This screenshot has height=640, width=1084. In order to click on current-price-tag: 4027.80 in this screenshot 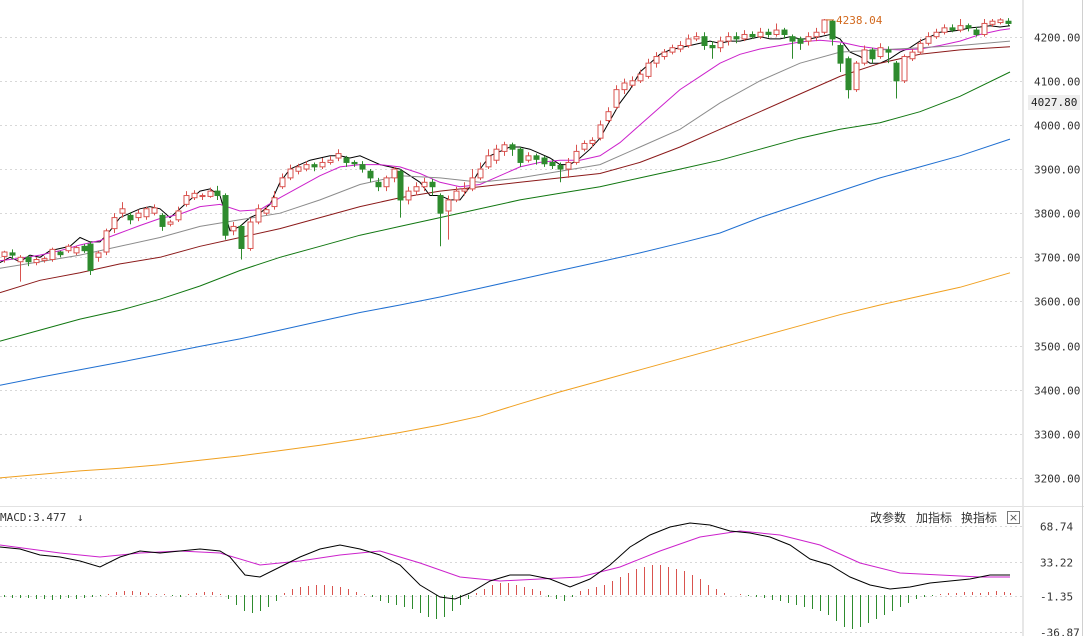, I will do `click(1054, 102)`.